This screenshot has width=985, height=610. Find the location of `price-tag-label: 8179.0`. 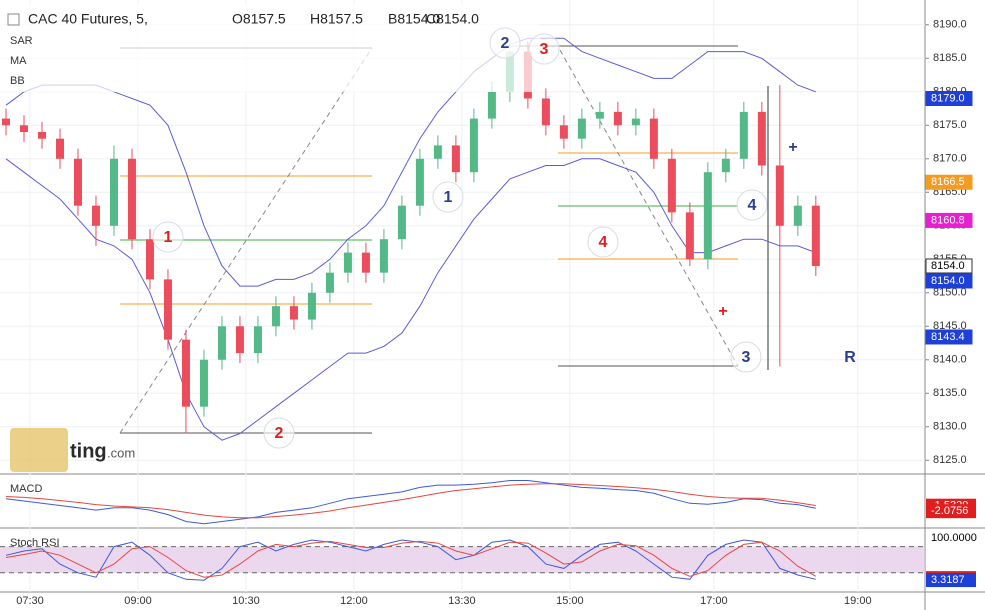

price-tag-label: 8179.0 is located at coordinates (948, 98).